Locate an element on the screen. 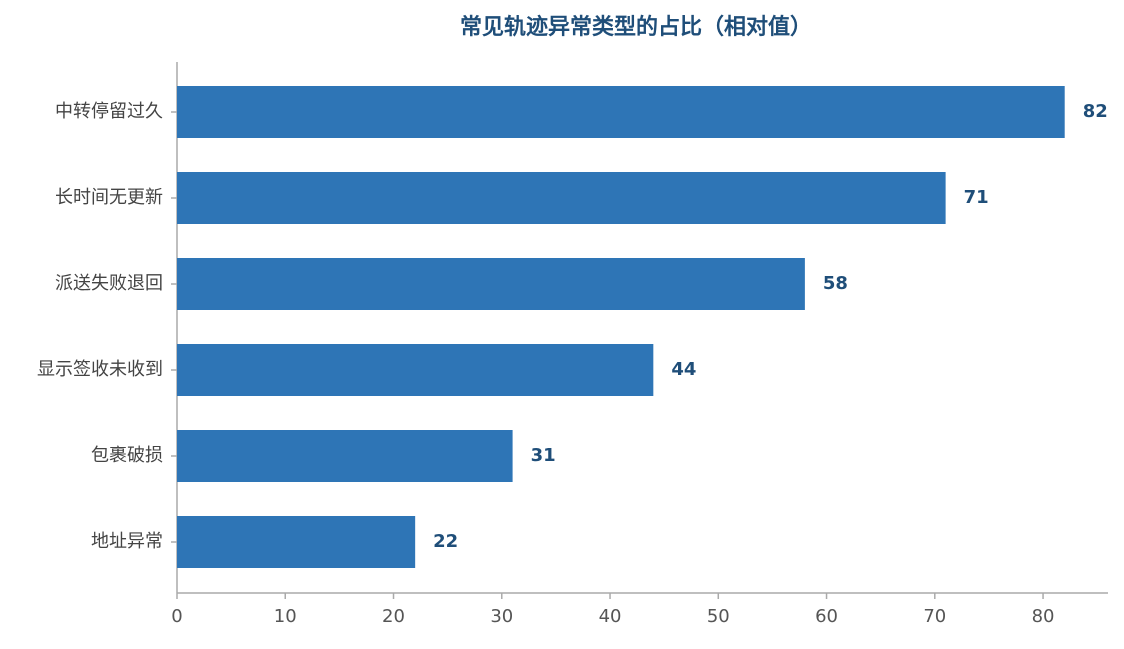  x-tick-label: 30 is located at coordinates (501, 616).